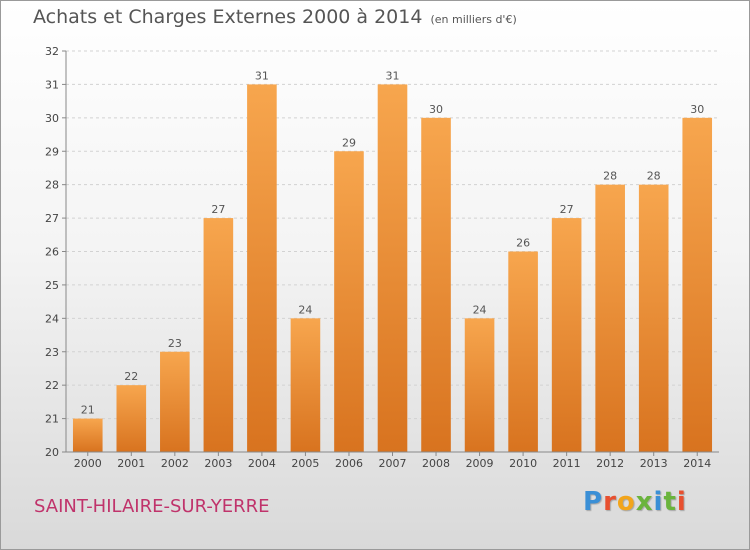 Image resolution: width=750 pixels, height=550 pixels. What do you see at coordinates (523, 463) in the screenshot?
I see `x-tick-label-2010: 2010` at bounding box center [523, 463].